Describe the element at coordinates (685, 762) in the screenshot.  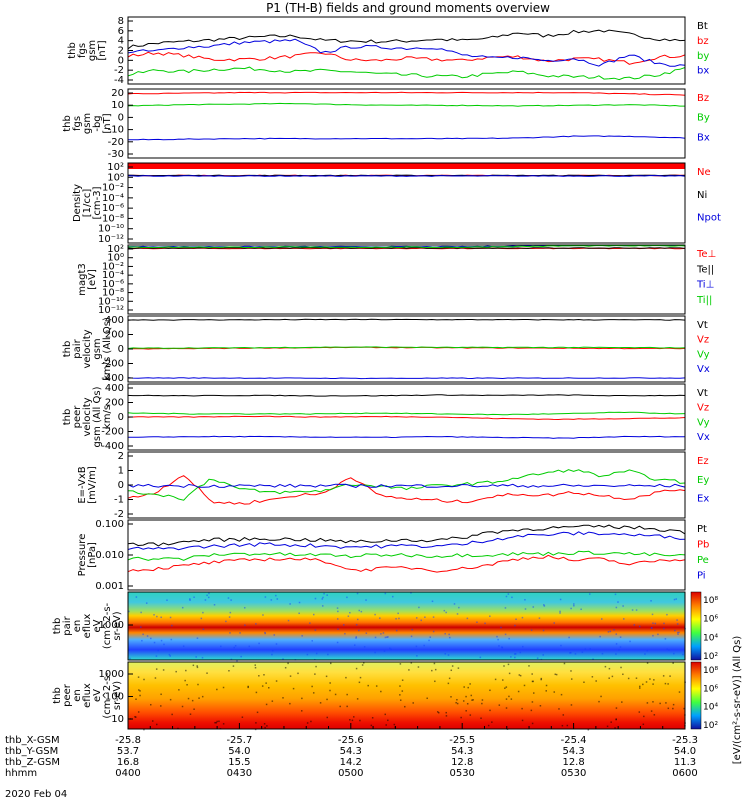
I see `x-row-value: 11.3` at that location.